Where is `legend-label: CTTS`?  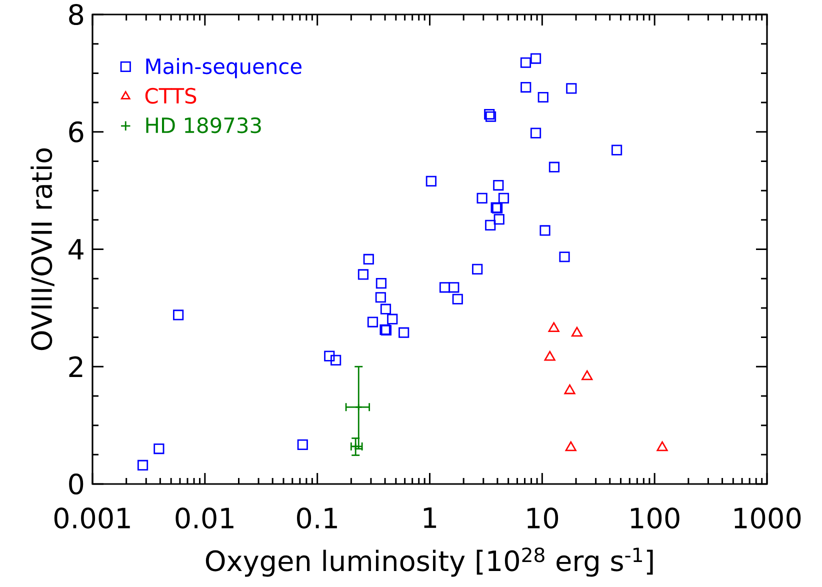 legend-label: CTTS is located at coordinates (170, 96).